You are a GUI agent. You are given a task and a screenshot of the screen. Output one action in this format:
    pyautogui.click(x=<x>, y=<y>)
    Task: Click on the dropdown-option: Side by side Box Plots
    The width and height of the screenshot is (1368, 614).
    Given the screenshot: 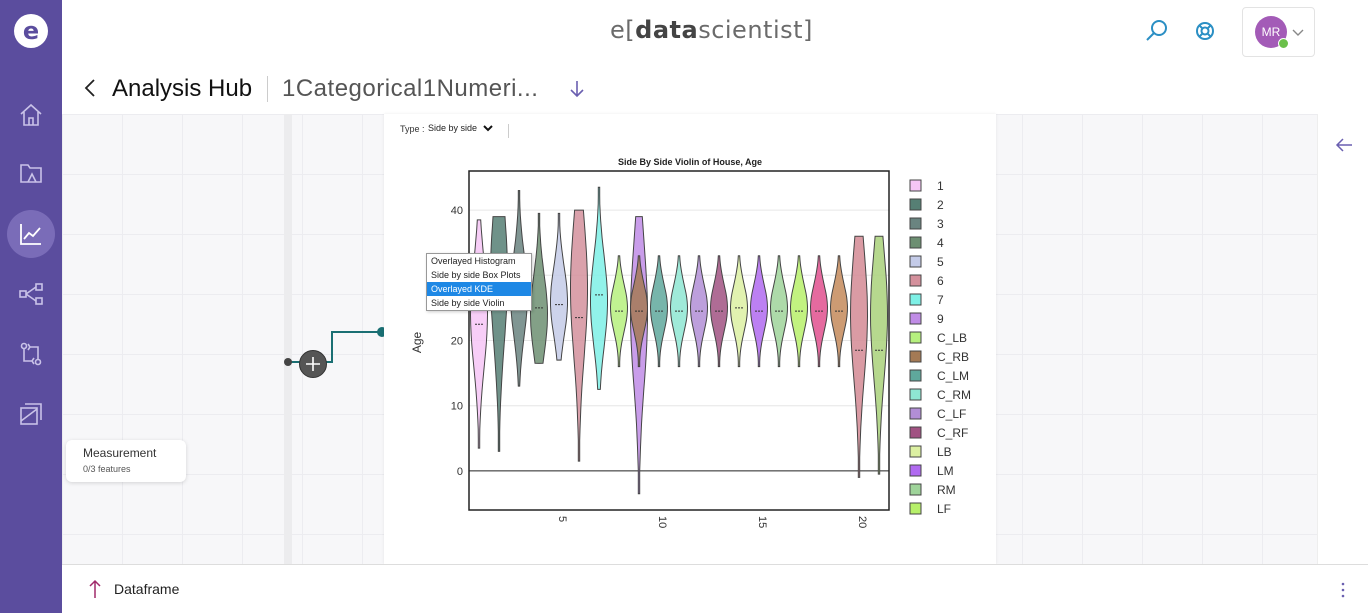 What is the action you would take?
    pyautogui.click(x=476, y=275)
    